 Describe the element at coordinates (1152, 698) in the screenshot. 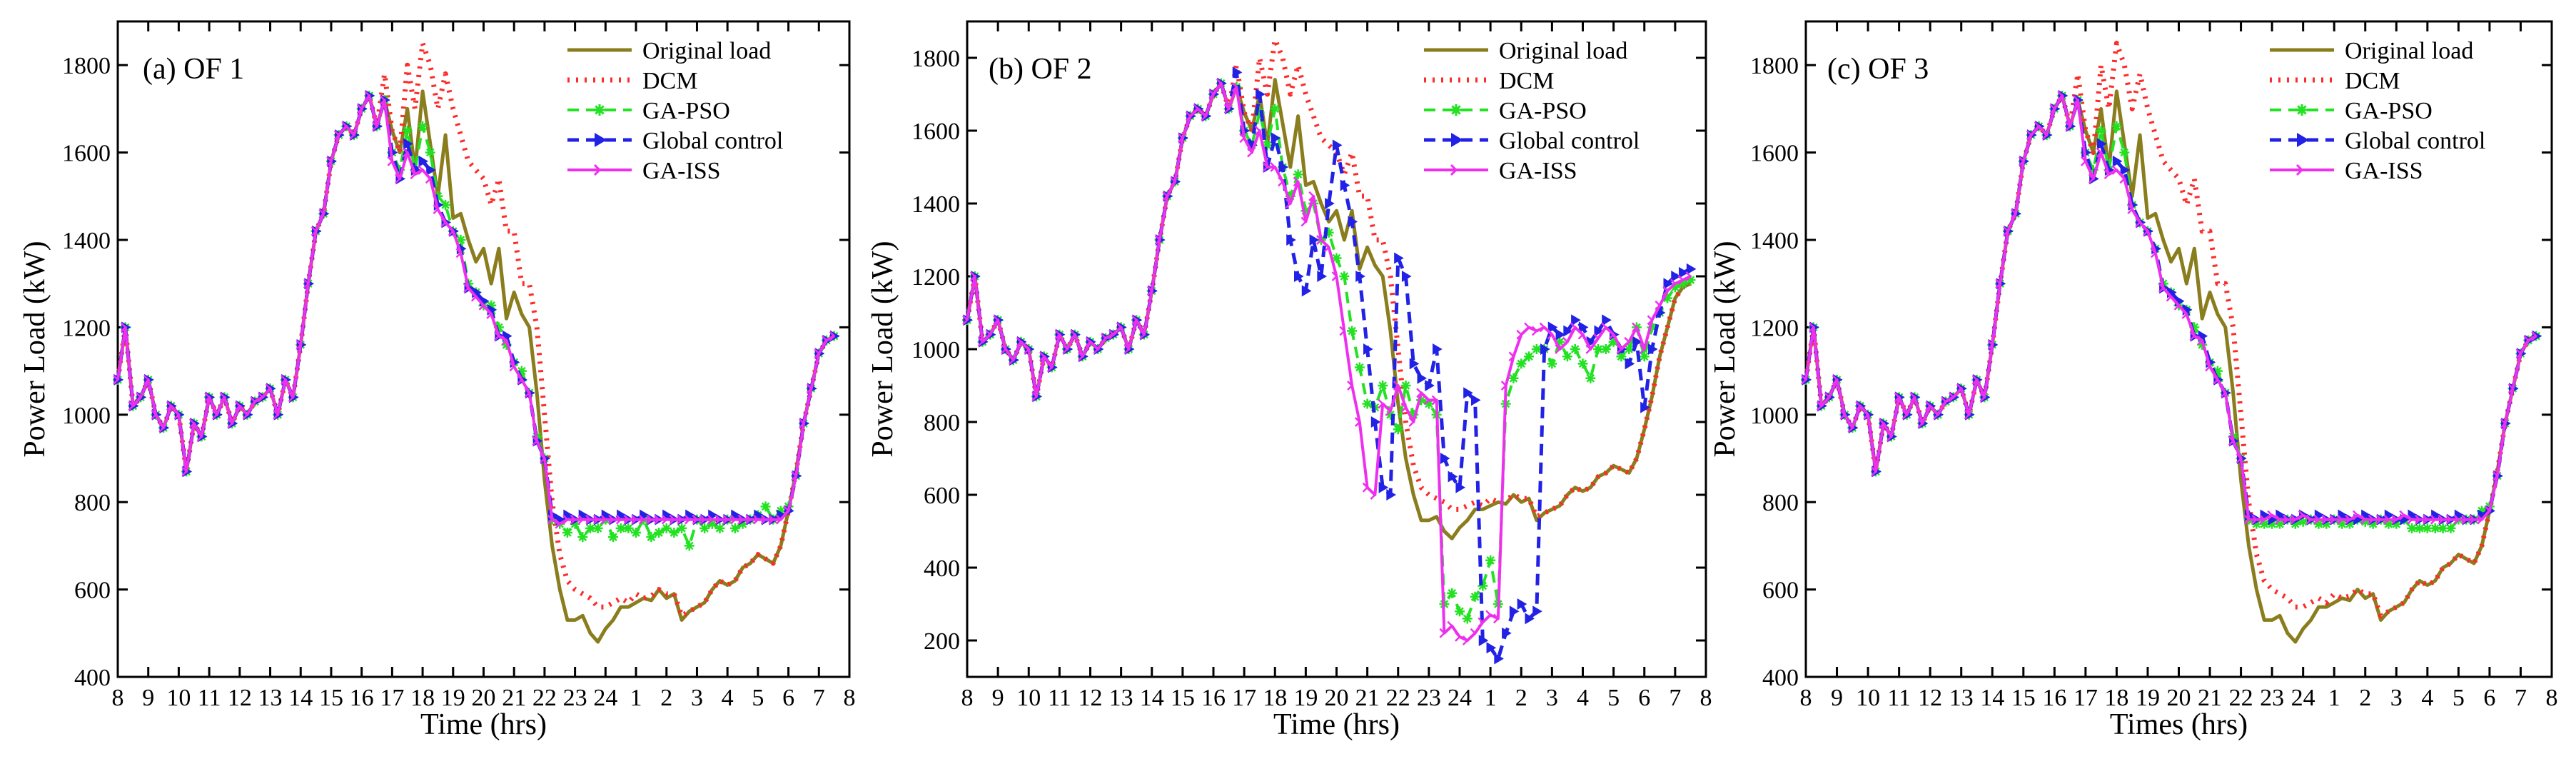

I see `x-tick-label: 14` at that location.